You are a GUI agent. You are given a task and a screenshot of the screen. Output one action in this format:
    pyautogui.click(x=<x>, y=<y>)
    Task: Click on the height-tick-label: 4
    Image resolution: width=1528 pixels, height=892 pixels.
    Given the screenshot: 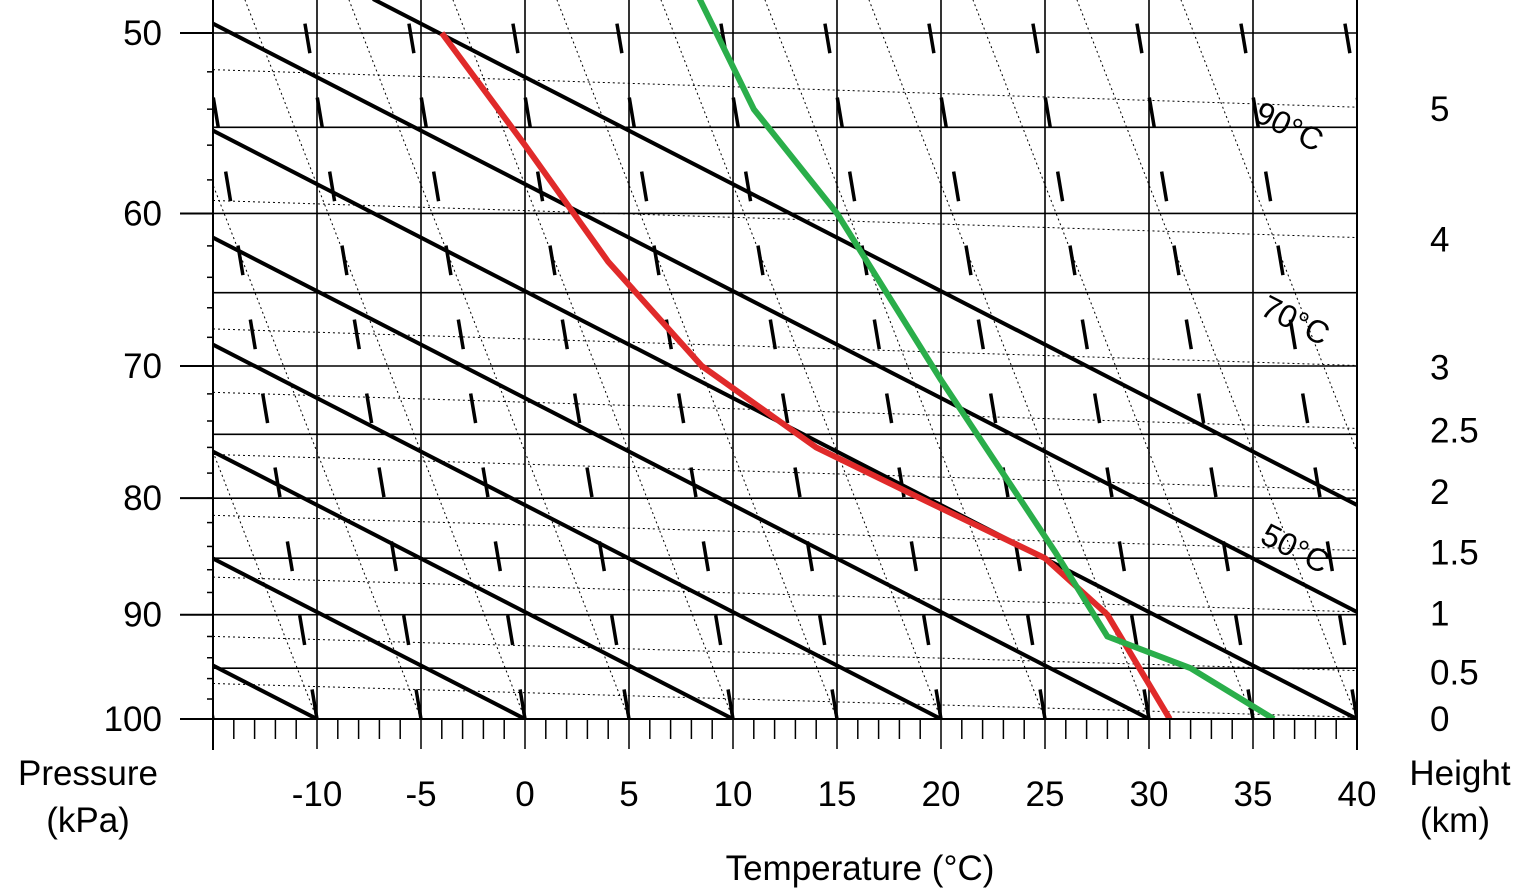 What is the action you would take?
    pyautogui.click(x=1439, y=239)
    